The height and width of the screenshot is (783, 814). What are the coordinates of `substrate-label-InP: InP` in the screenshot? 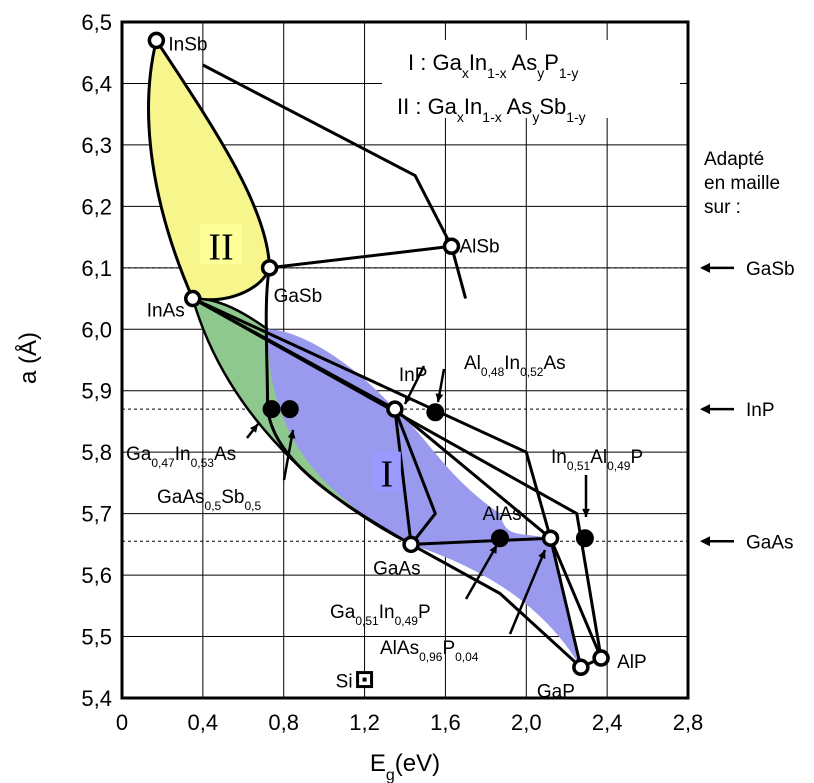 It's located at (760, 410).